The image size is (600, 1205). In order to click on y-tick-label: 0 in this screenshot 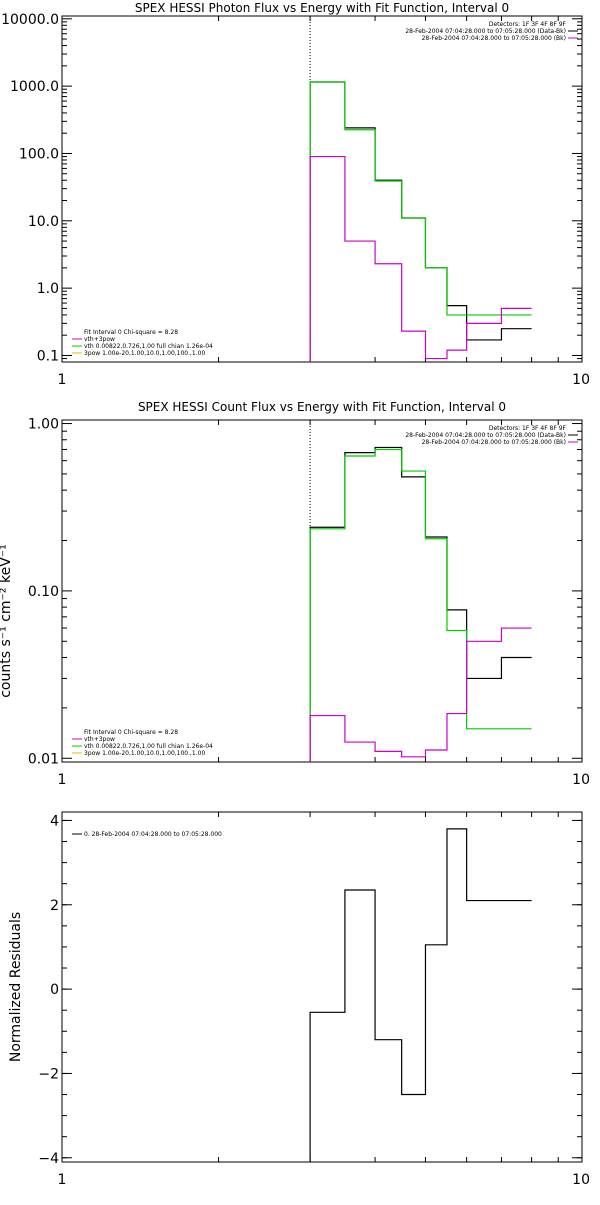, I will do `click(54, 990)`.